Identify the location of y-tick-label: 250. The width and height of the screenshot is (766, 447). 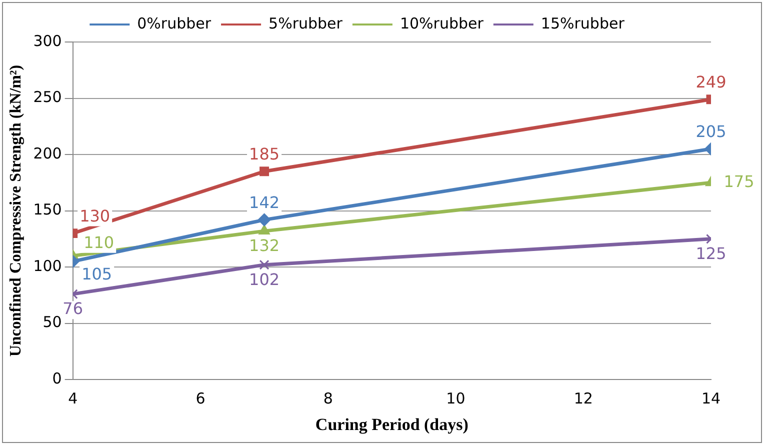
(47, 97).